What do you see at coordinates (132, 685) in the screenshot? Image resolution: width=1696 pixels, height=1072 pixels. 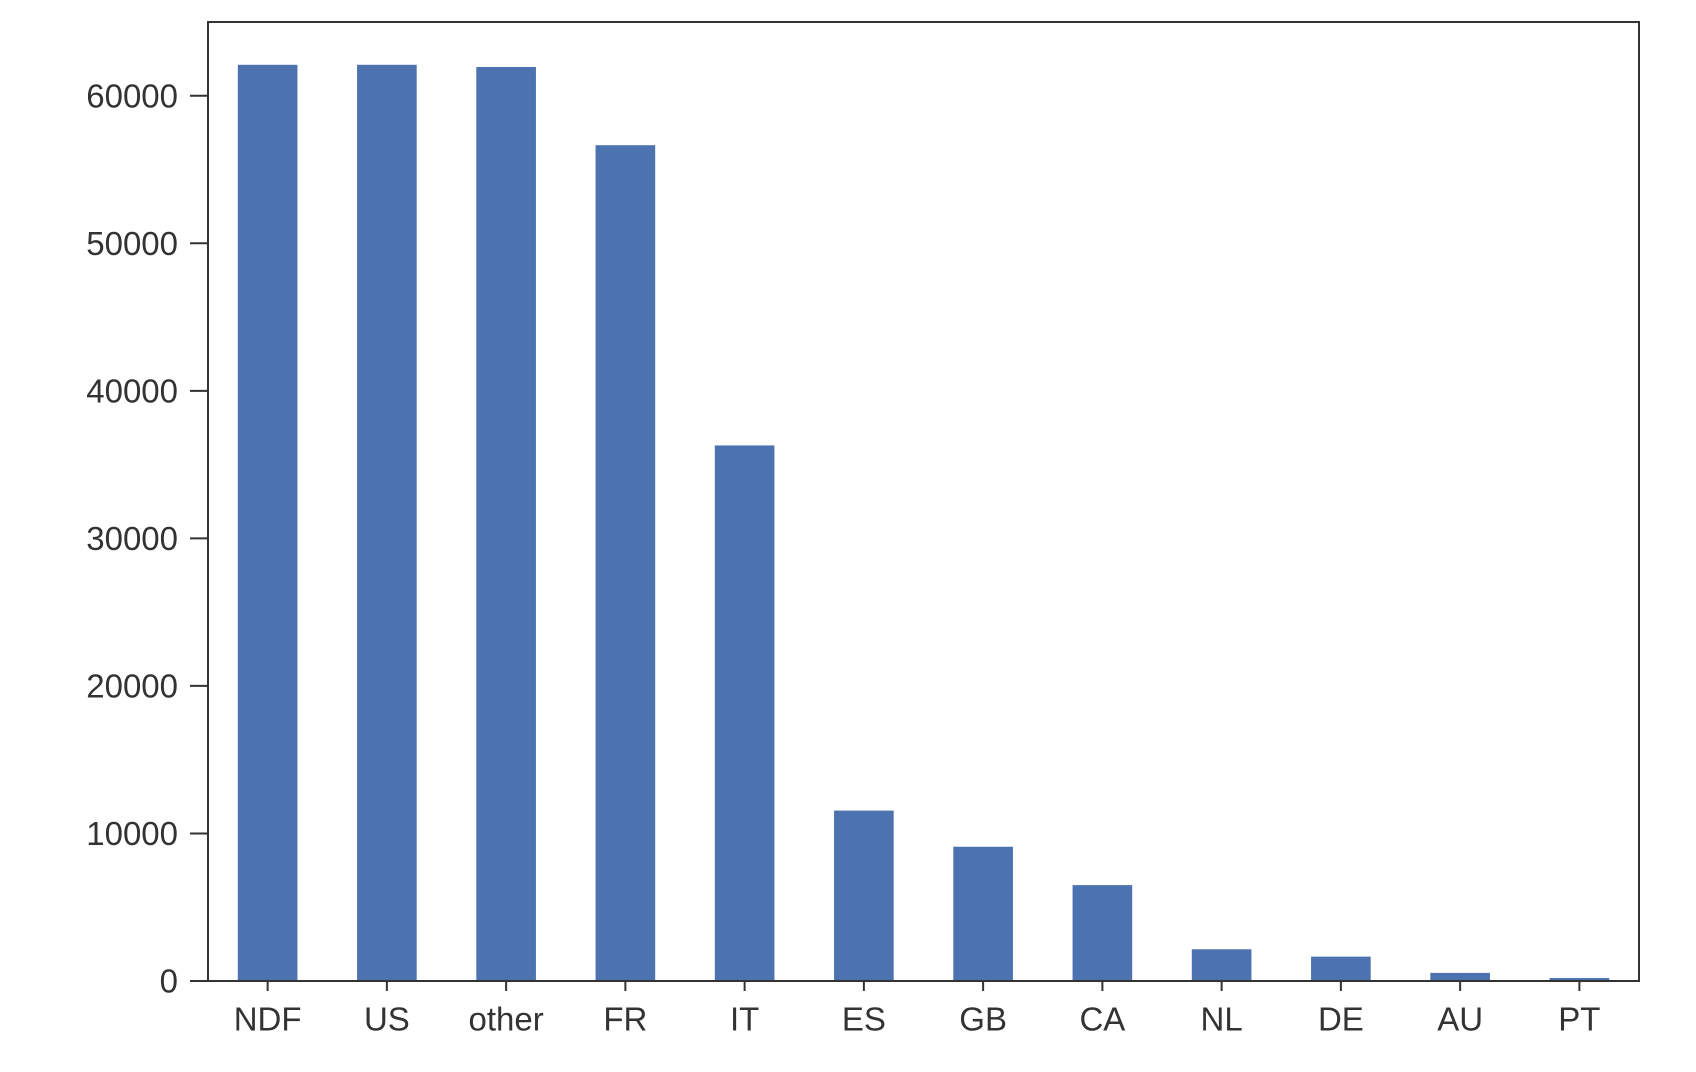 I see `y-tick-label: 20000` at bounding box center [132, 685].